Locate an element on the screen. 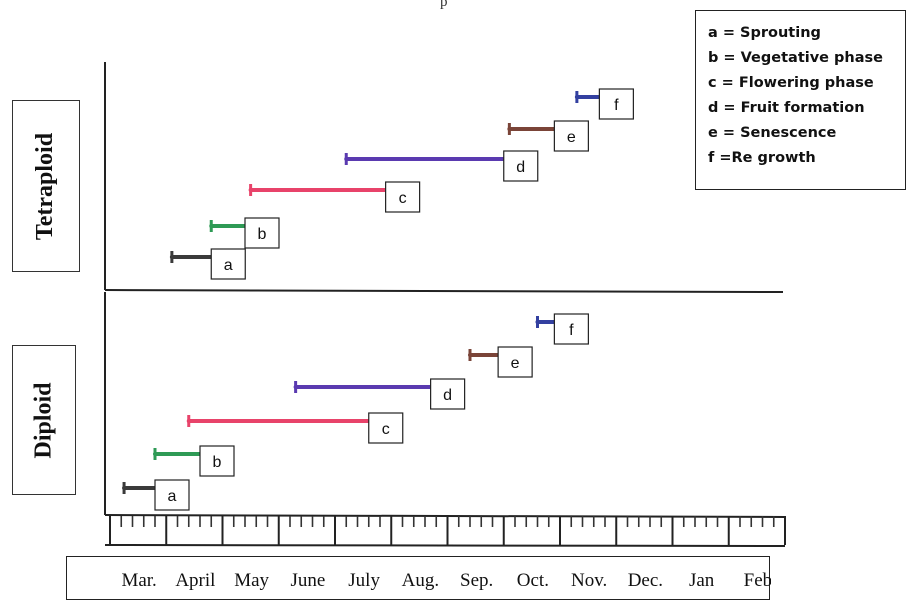 The width and height of the screenshot is (906, 606). month-label: Sep. is located at coordinates (476, 580).